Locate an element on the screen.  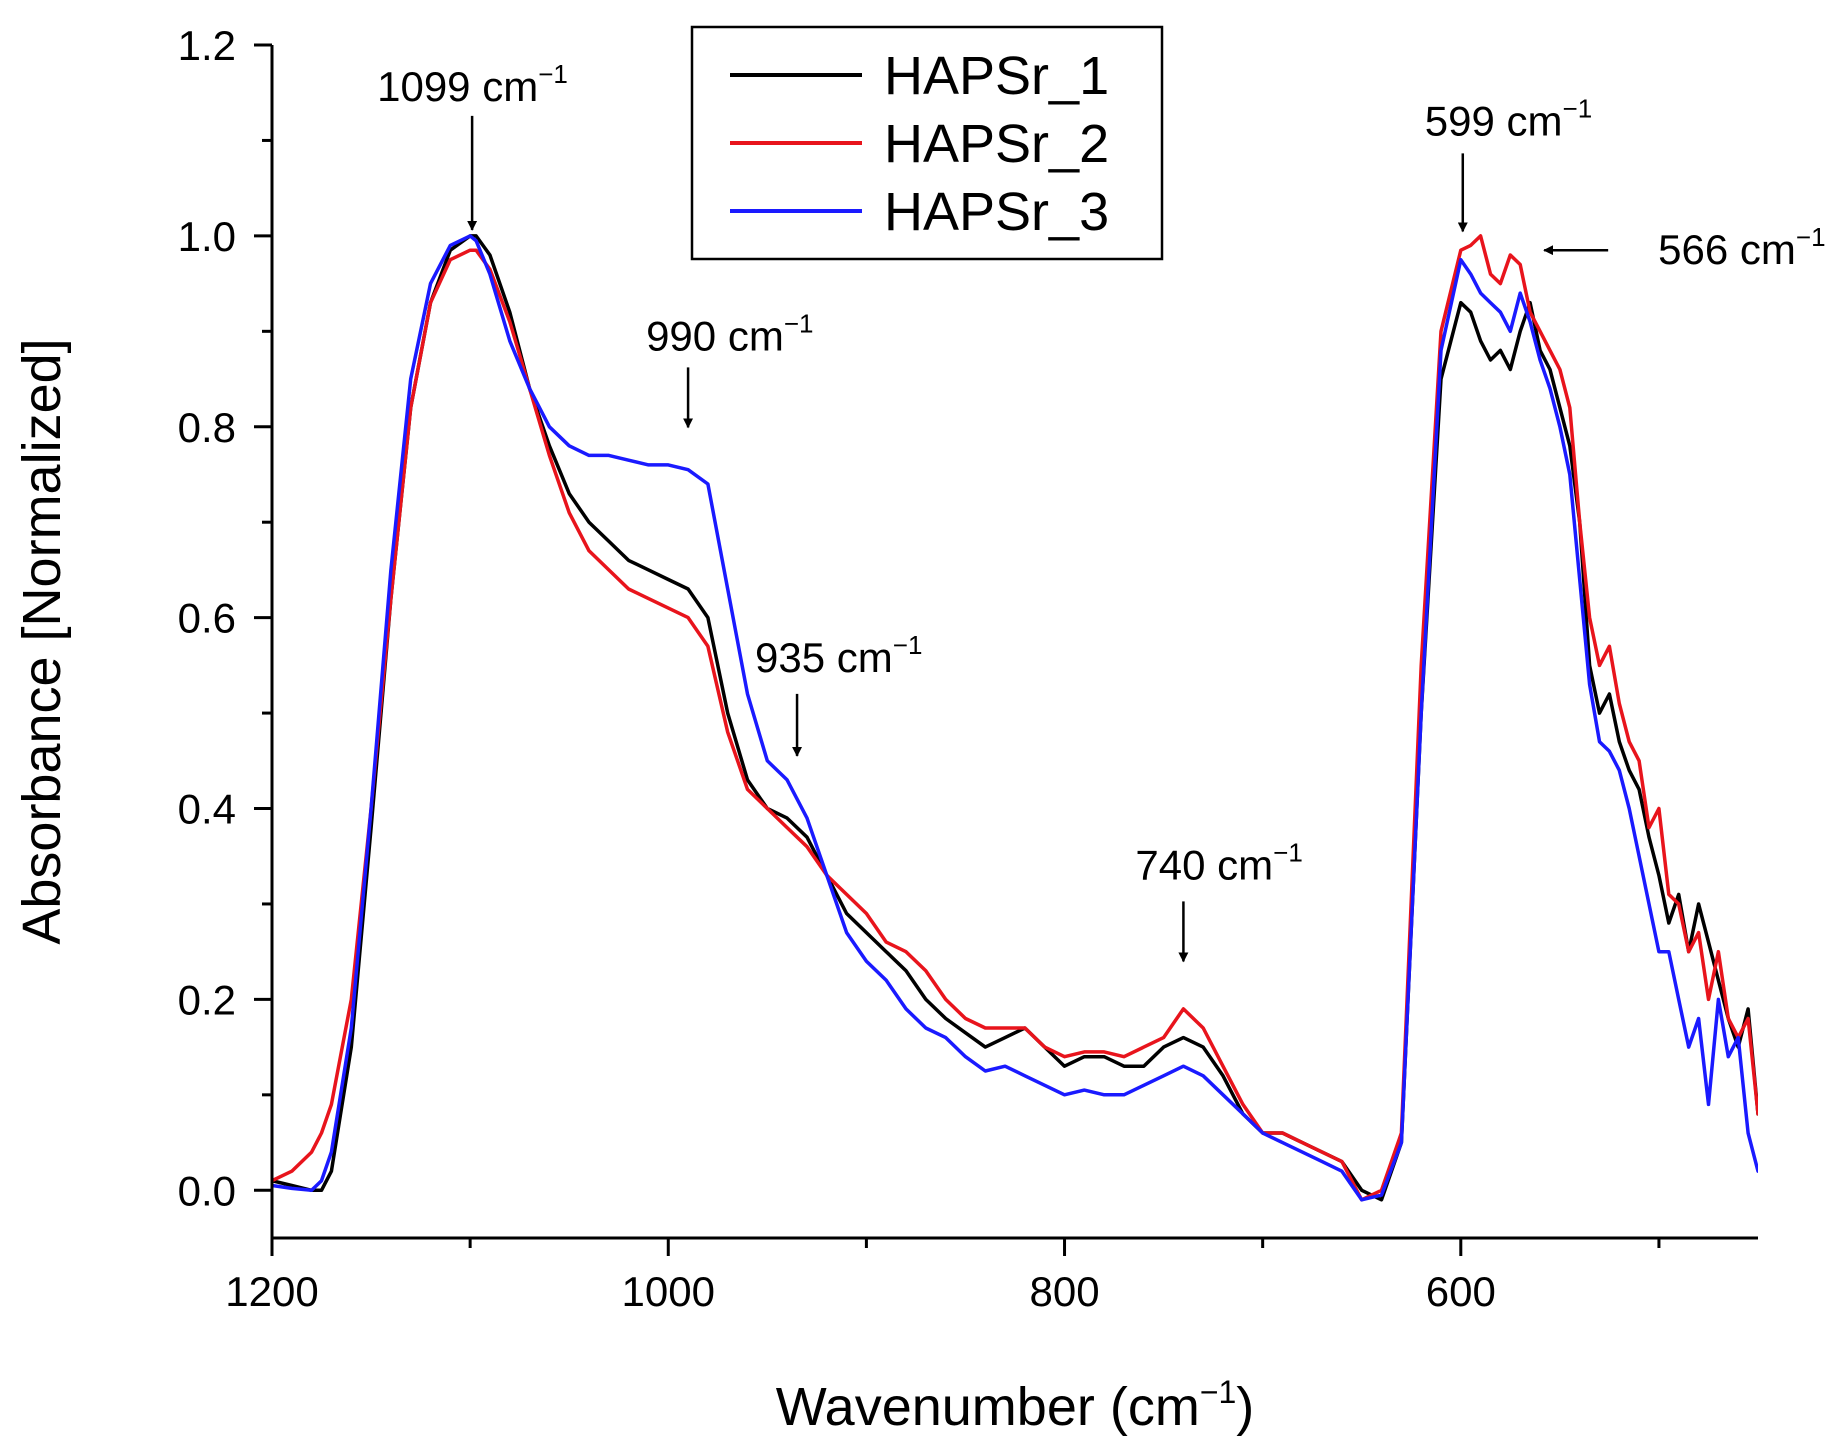
annotation-935: 935 cm−1 is located at coordinates (838, 693).